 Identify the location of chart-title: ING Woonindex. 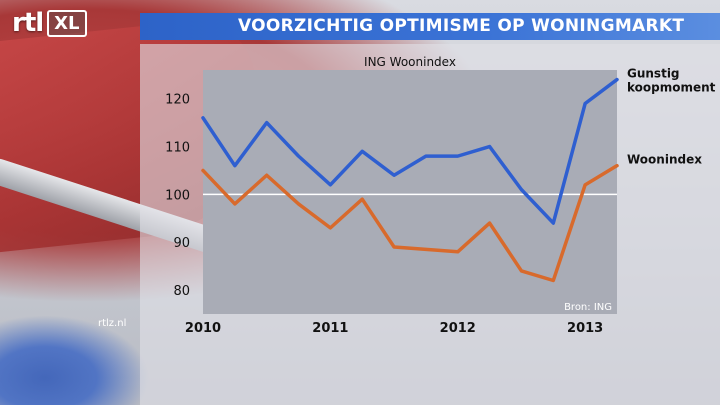
(410, 62).